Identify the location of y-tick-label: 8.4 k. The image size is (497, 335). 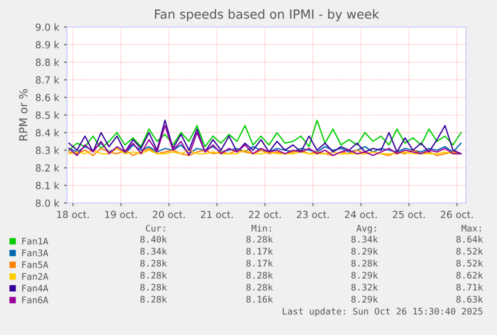
(48, 132).